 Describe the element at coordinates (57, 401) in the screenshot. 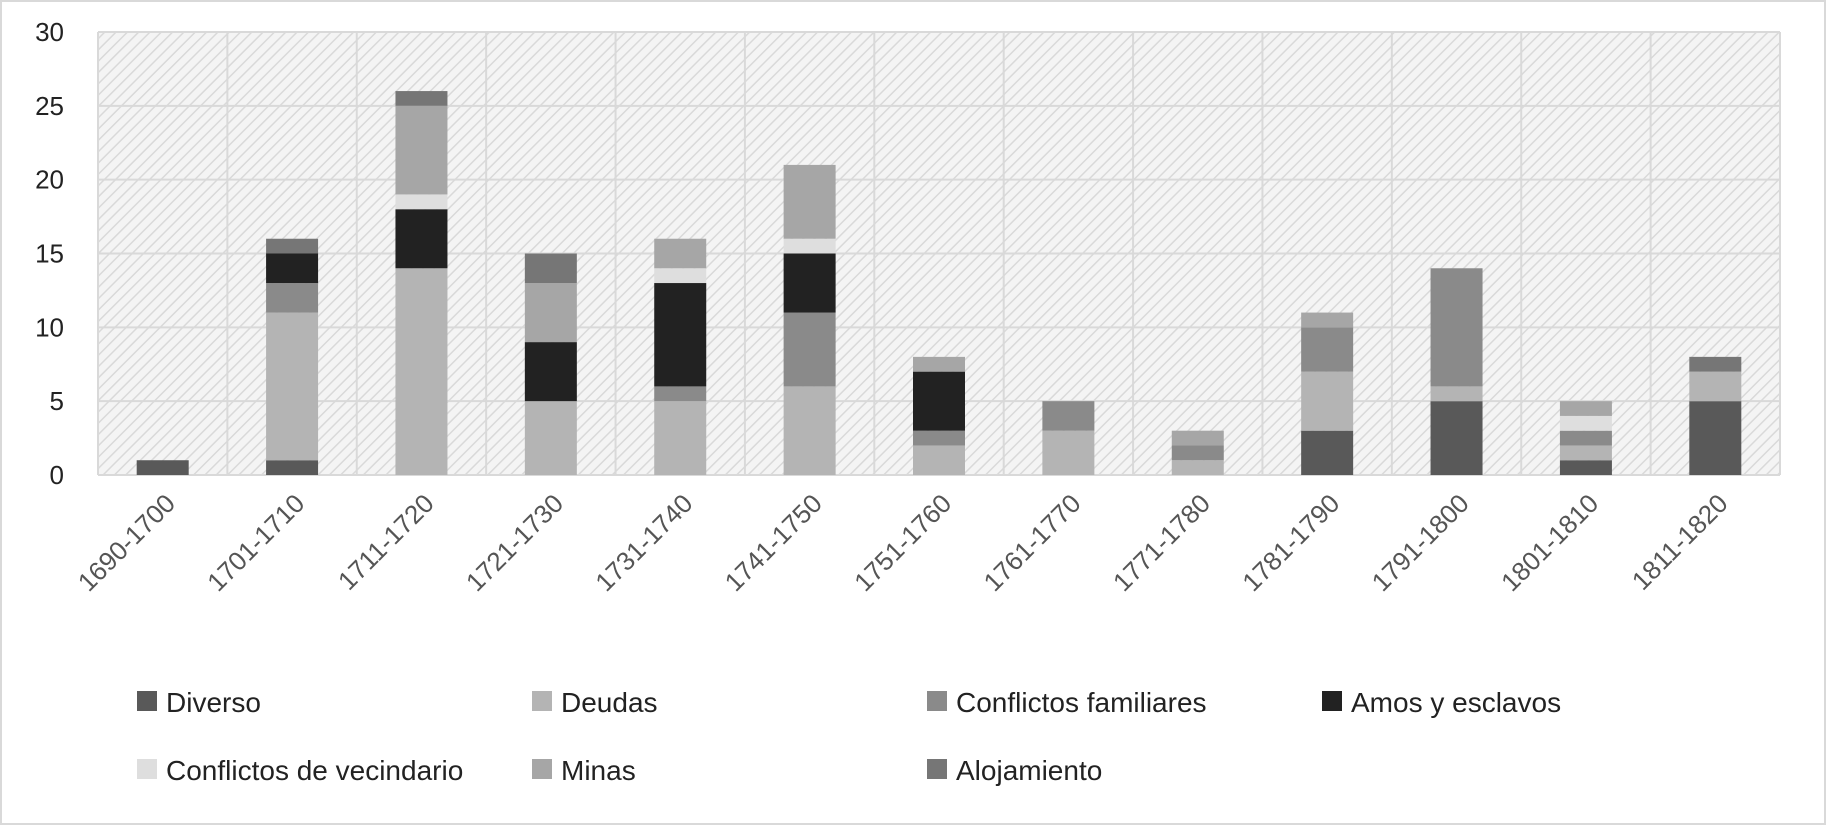

I see `y-tick-label: 5` at that location.